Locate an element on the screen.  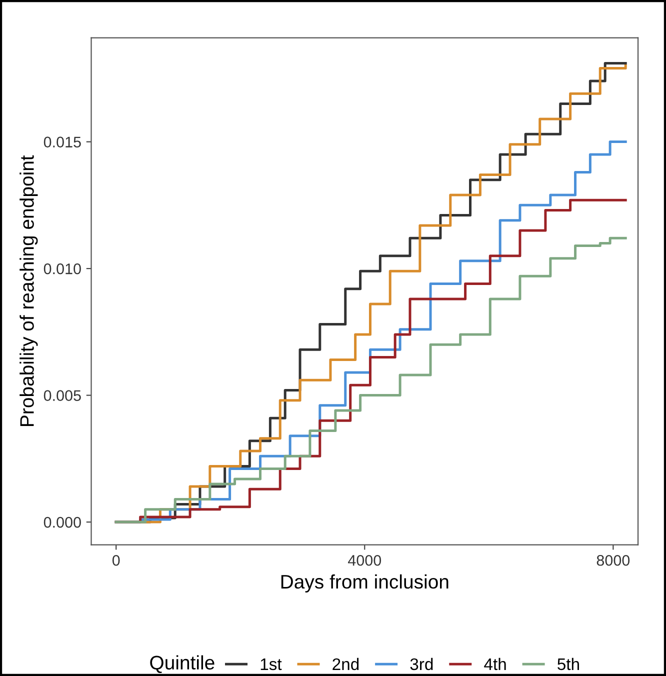
legend-label: 1st is located at coordinates (271, 664).